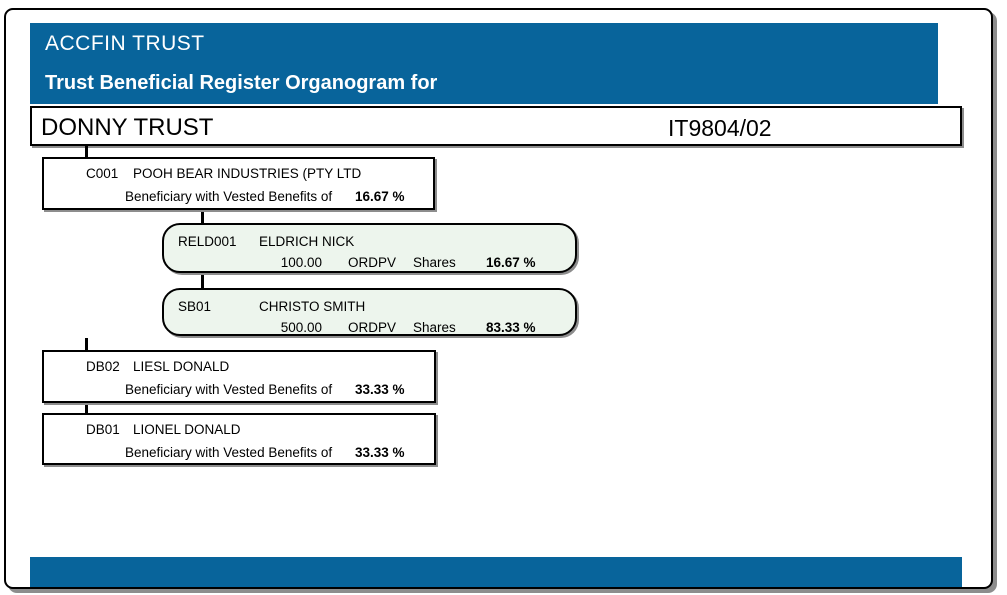  Describe the element at coordinates (181, 366) in the screenshot. I see `node-name: LIESL DONALD` at that location.